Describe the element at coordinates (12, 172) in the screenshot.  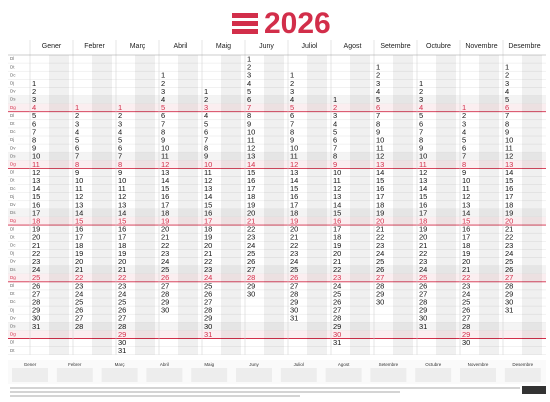
I see `weekday-label: Dl` at that location.